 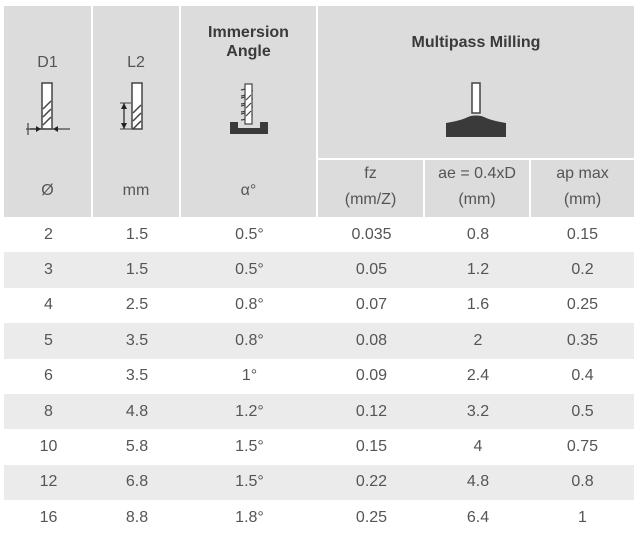 What do you see at coordinates (319, 446) in the screenshot?
I see `table-row: 10 5.8 1.5° 0.15 4 0.75` at bounding box center [319, 446].